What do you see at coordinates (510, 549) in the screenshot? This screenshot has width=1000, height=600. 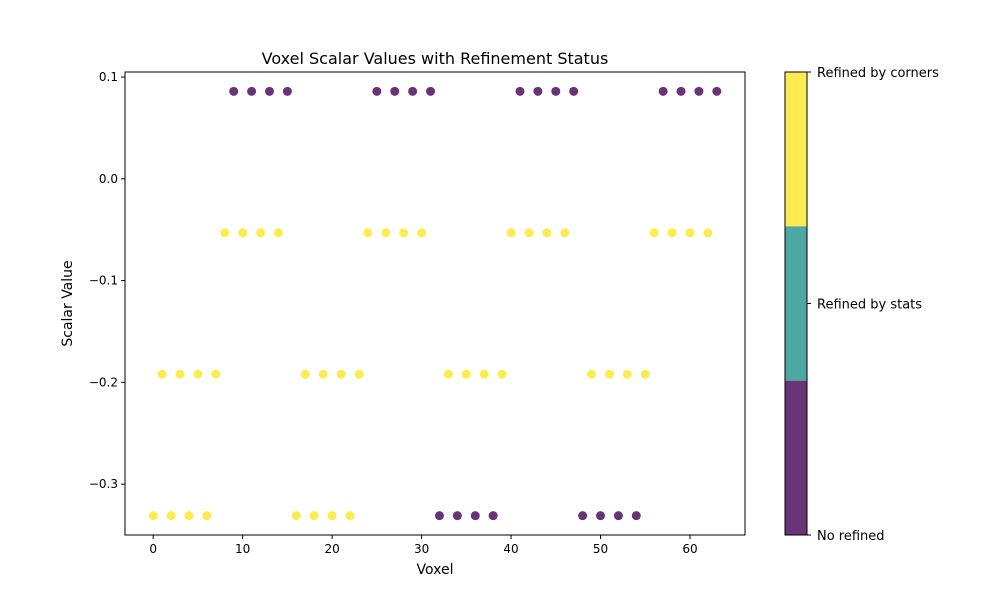 I see `x-tick-label: 40` at bounding box center [510, 549].